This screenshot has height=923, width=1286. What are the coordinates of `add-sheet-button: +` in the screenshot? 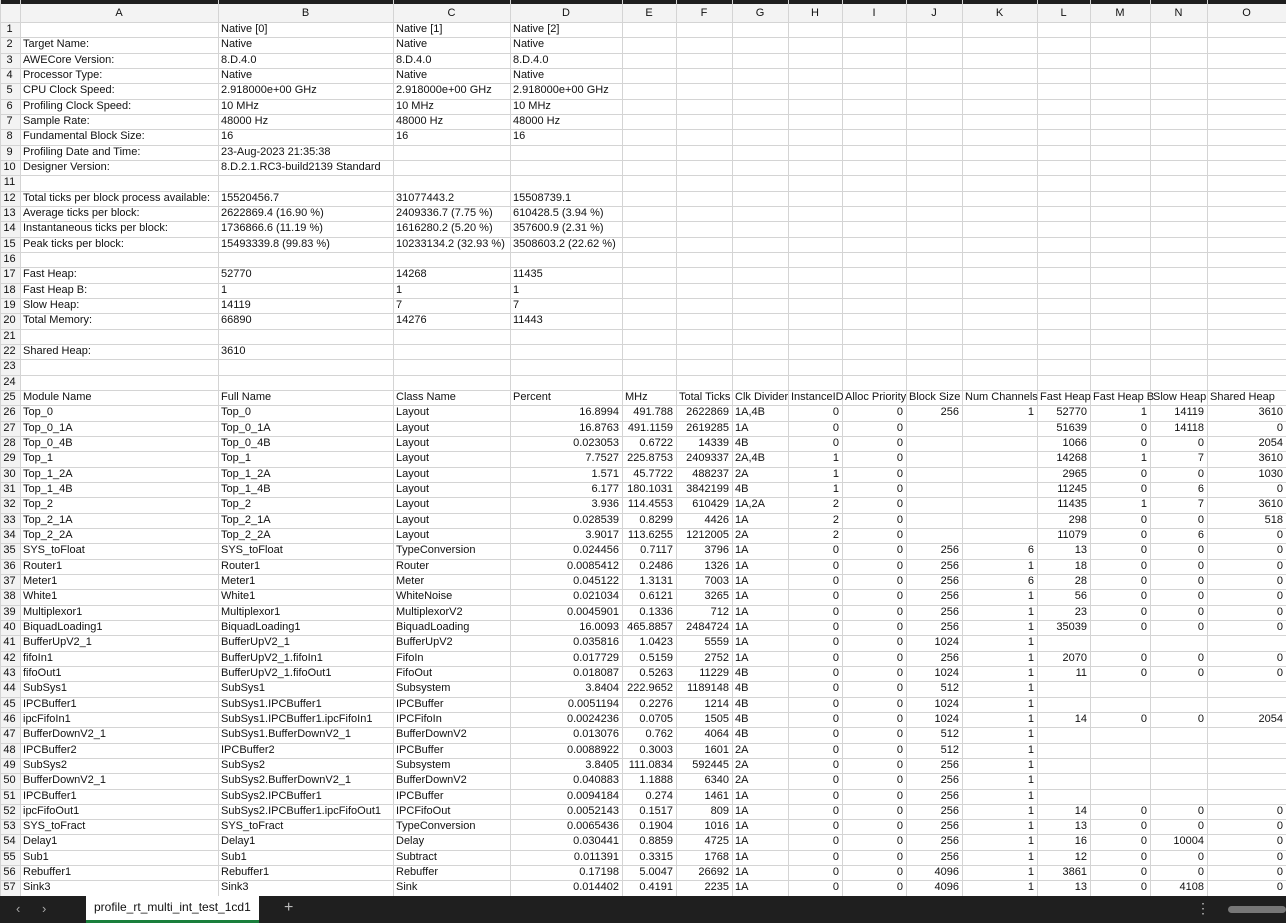 It's located at (289, 907).